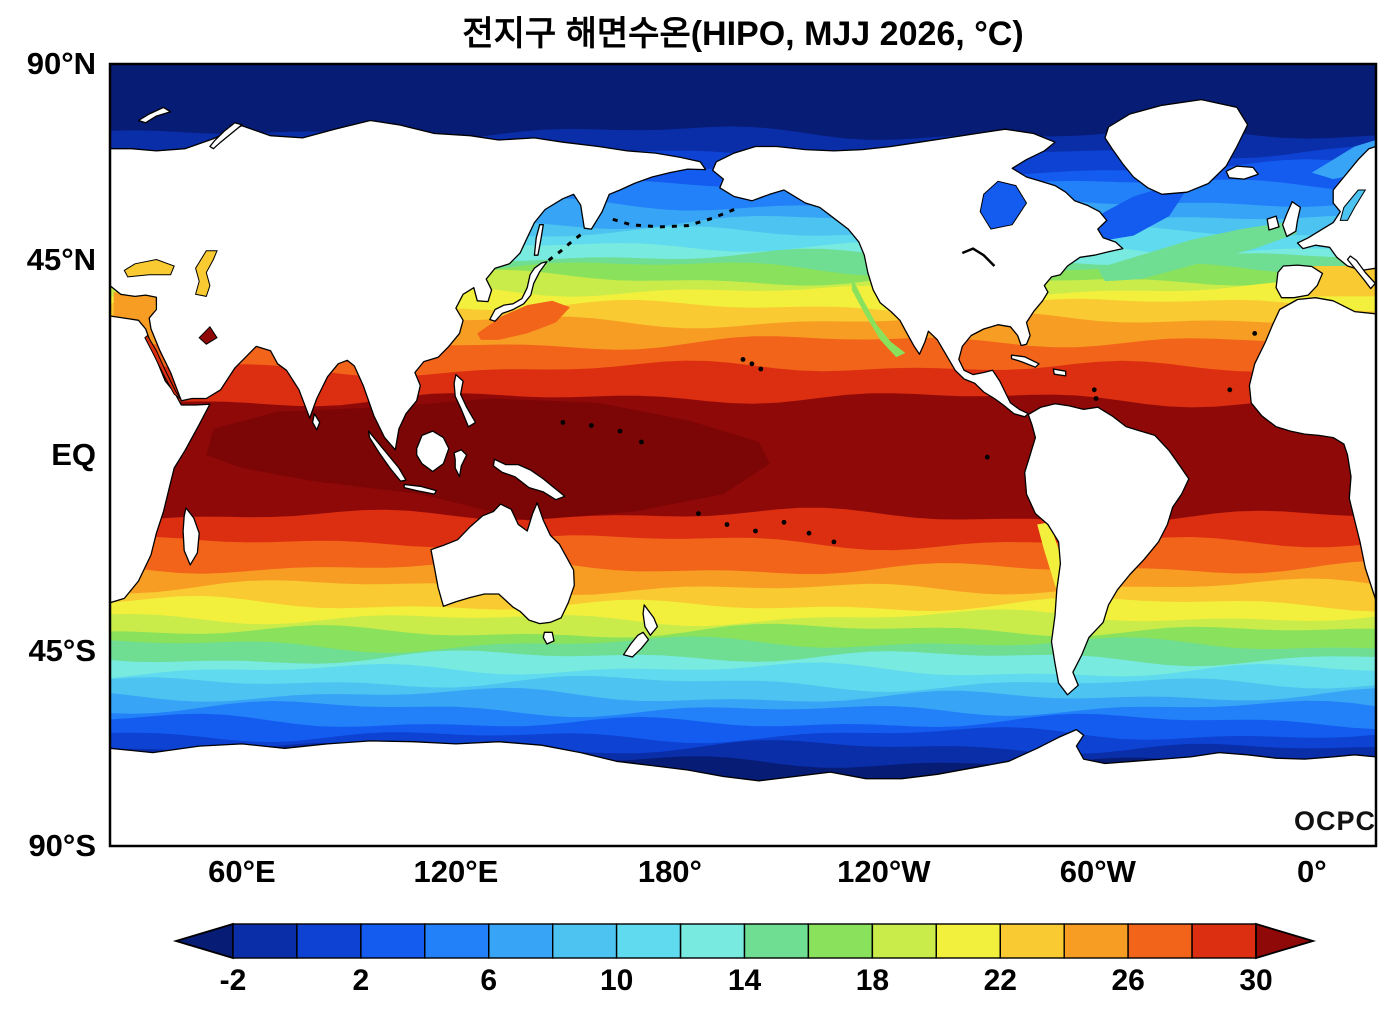 The width and height of the screenshot is (1400, 1010). Describe the element at coordinates (1312, 449) in the screenshot. I see `africa-west` at that location.